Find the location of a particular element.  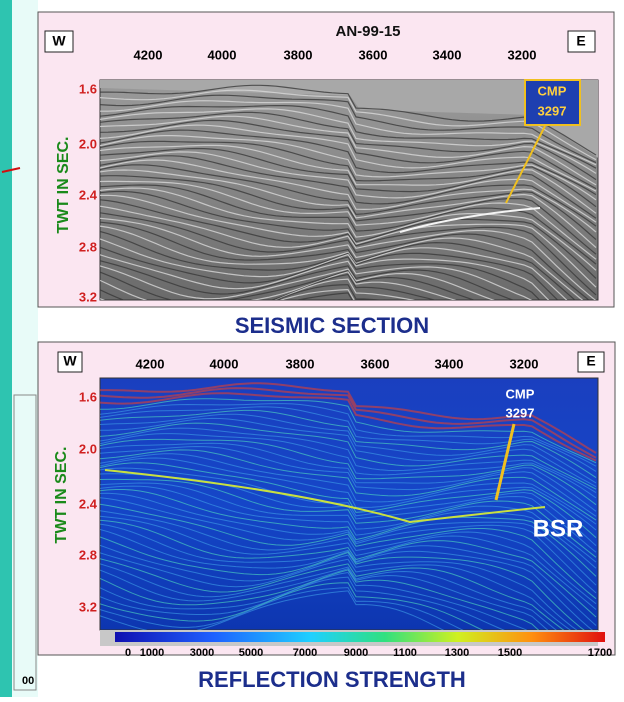

colorbar-tick-label: 5000 is located at coordinates (251, 653).